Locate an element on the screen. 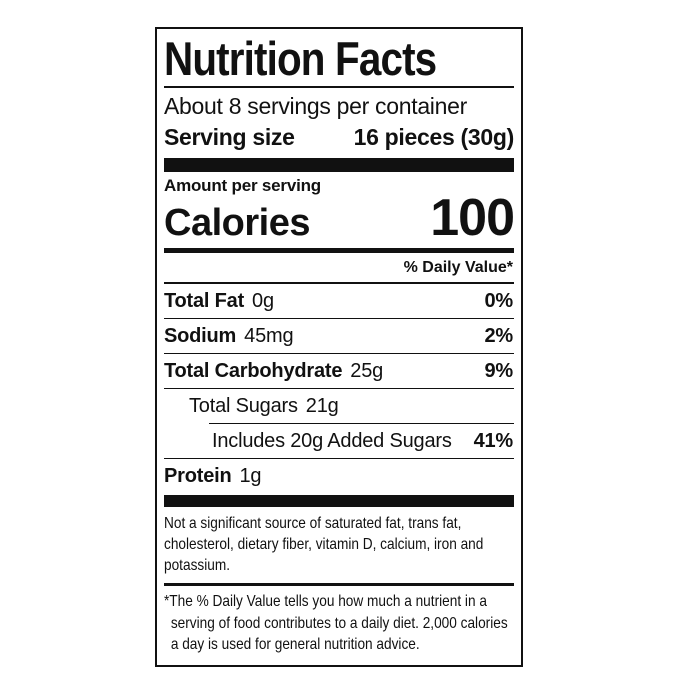 This screenshot has height=679, width=679. nutrient-row-total-sugars: Total Sugars 21g is located at coordinates (339, 405).